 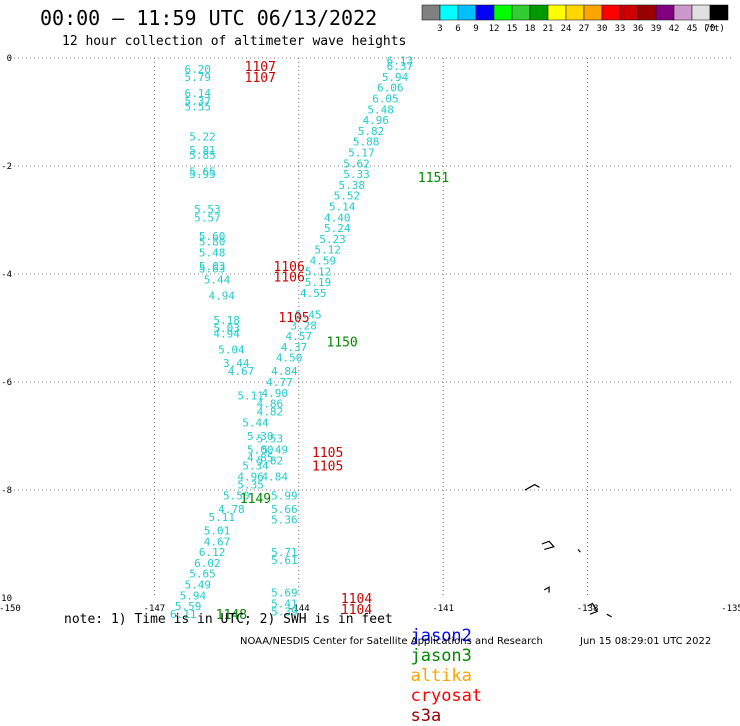 What do you see at coordinates (231, 509) in the screenshot?
I see `wave-height-value: 4.78` at bounding box center [231, 509].